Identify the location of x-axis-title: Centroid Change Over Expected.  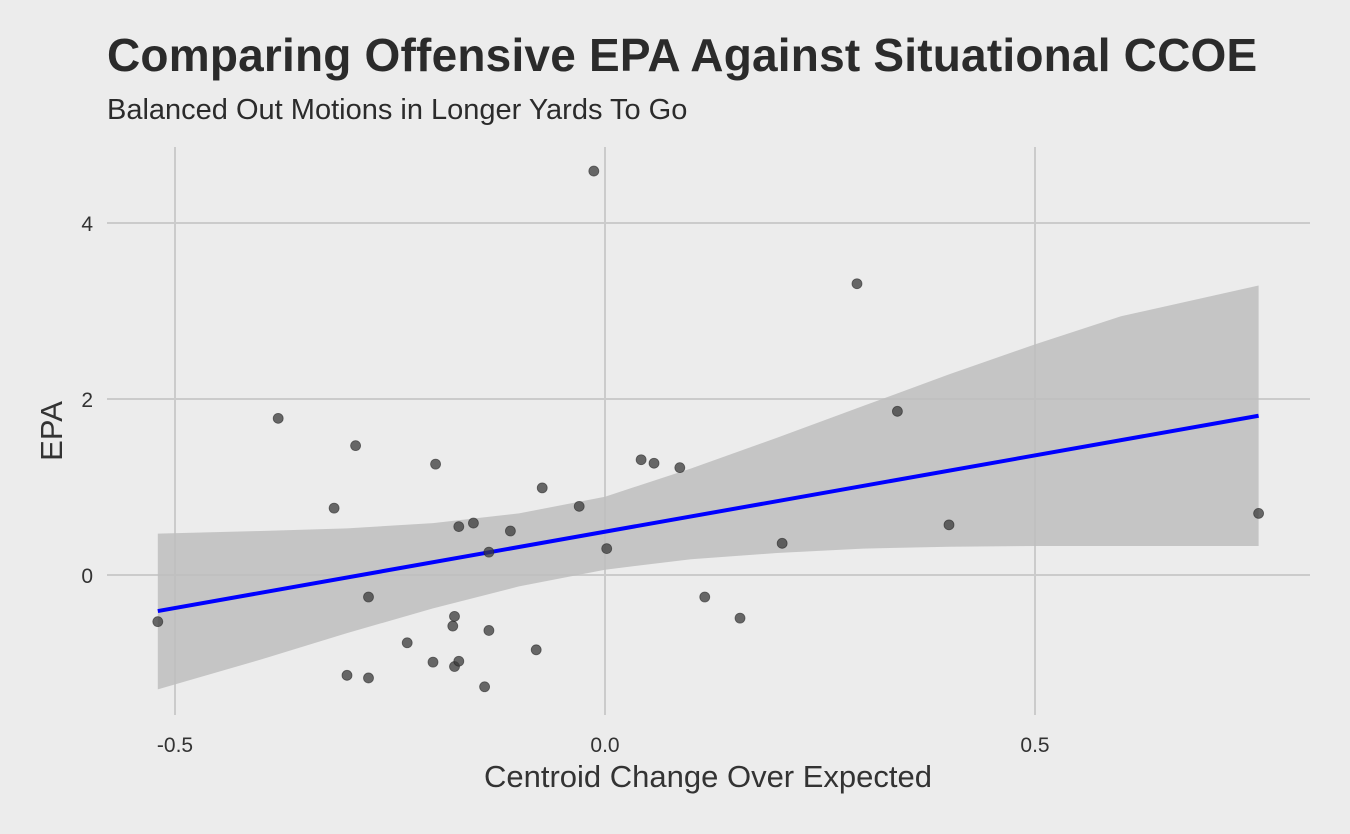
(708, 776).